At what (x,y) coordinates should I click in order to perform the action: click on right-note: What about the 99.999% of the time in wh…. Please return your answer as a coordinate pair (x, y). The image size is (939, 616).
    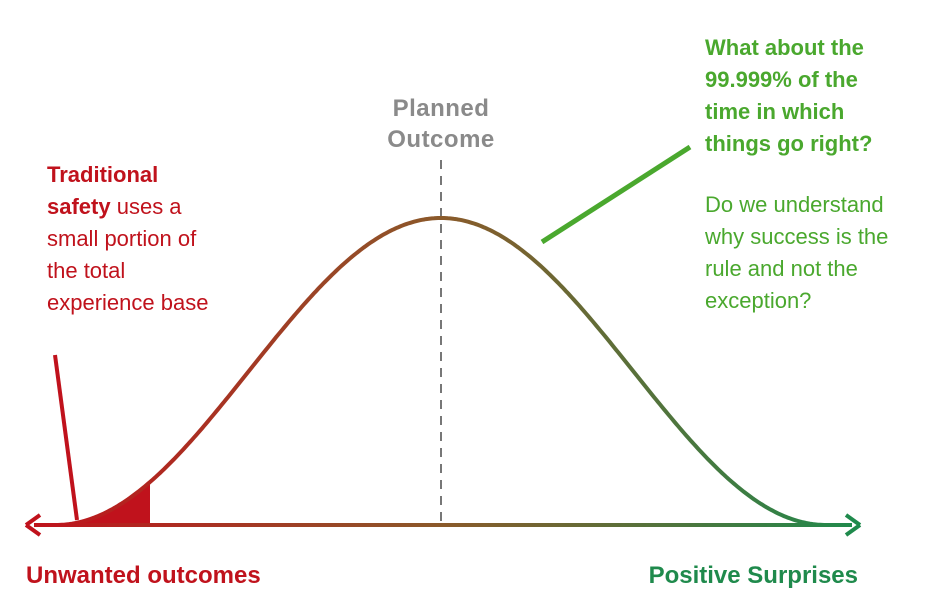
    Looking at the image, I should click on (796, 174).